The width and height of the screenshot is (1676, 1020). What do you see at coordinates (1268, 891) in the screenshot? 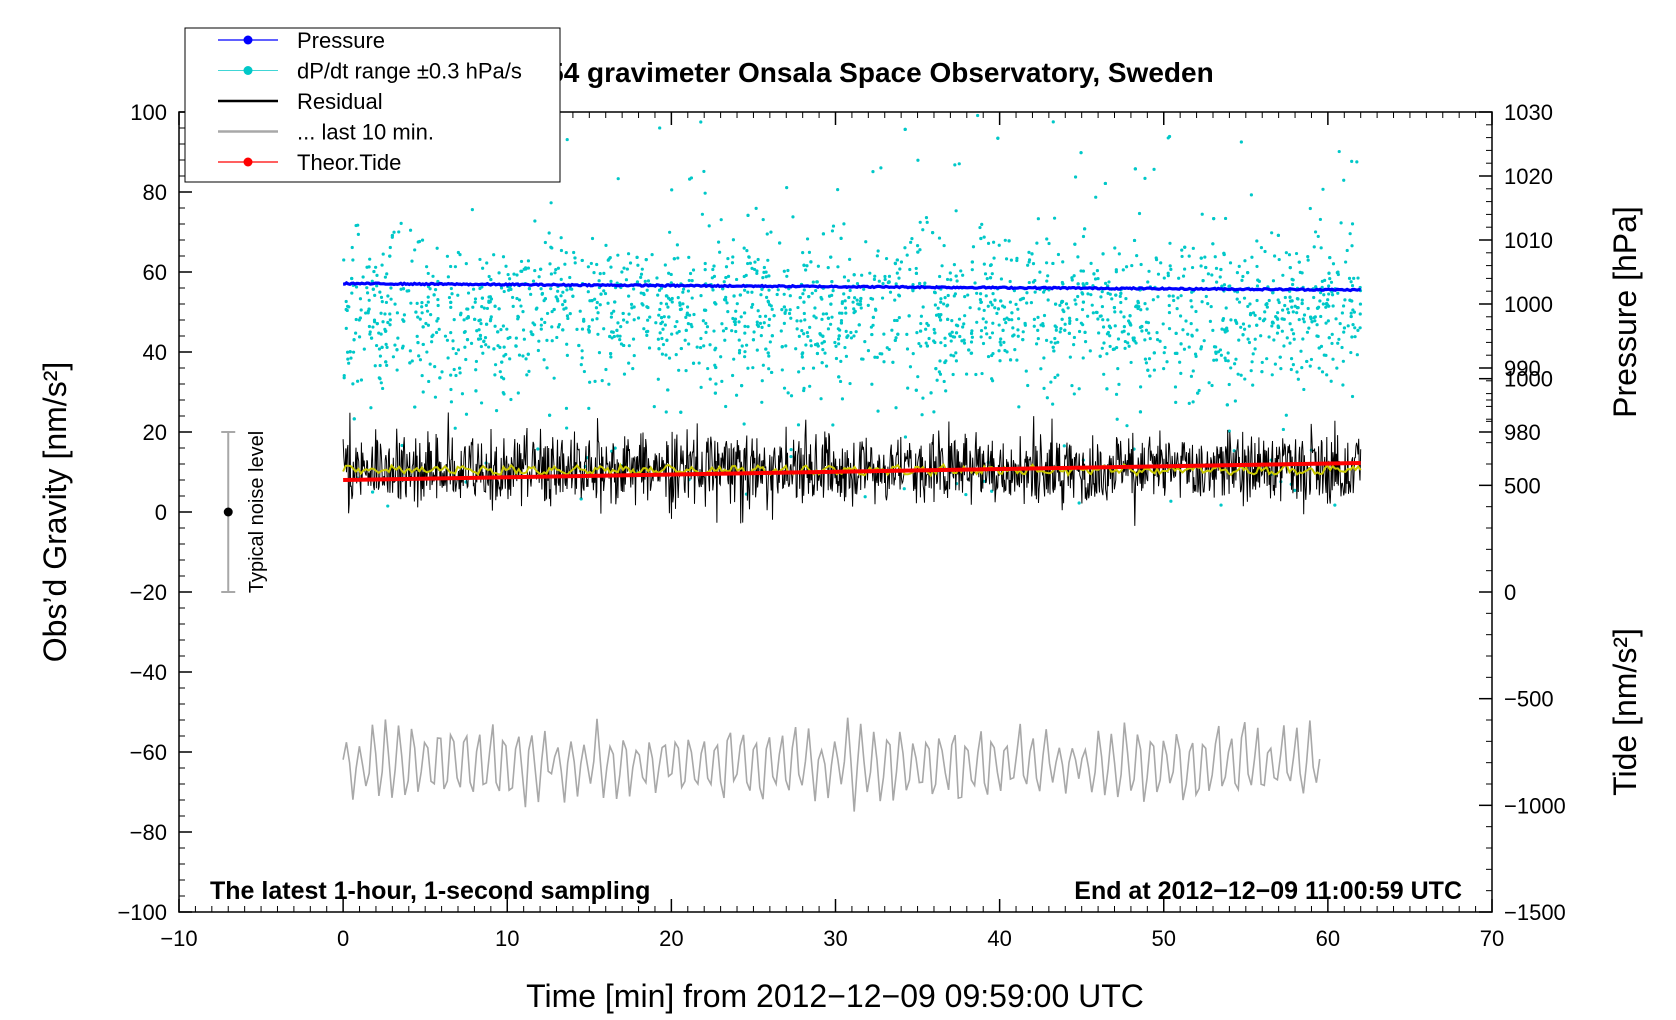
I see `footer-right: End at 2012−12−09 11:00:59 UTC` at bounding box center [1268, 891].